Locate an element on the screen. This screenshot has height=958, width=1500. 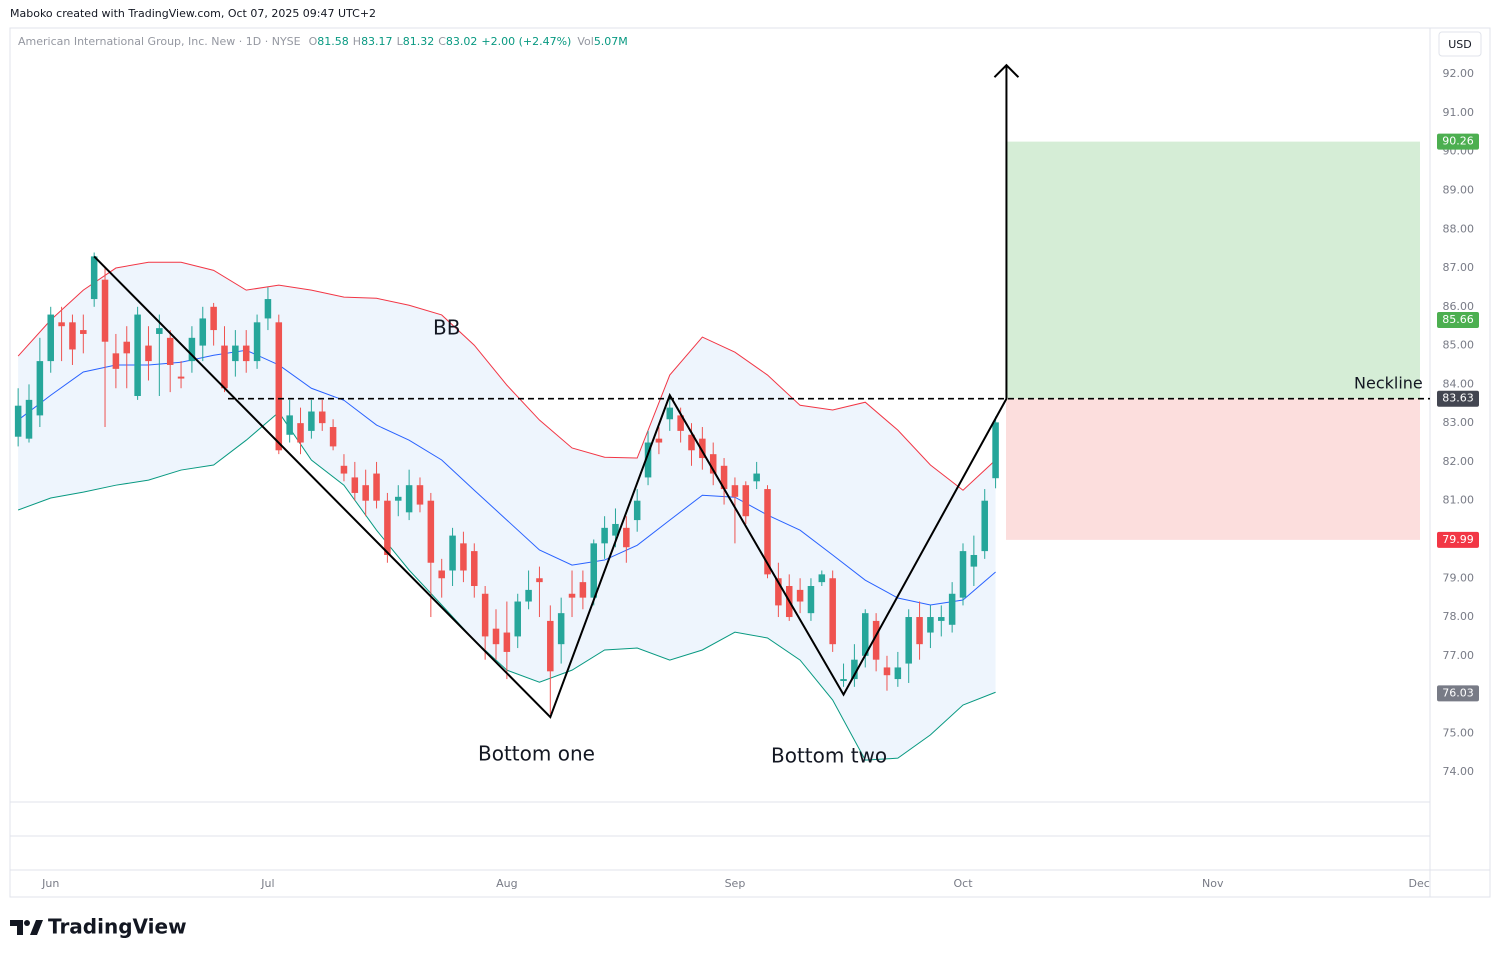
x-tick-label: Jul is located at coordinates (267, 883).